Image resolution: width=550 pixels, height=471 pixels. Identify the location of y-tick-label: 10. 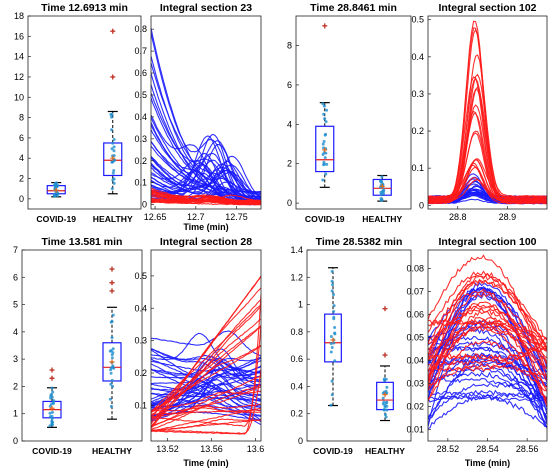
(19, 97).